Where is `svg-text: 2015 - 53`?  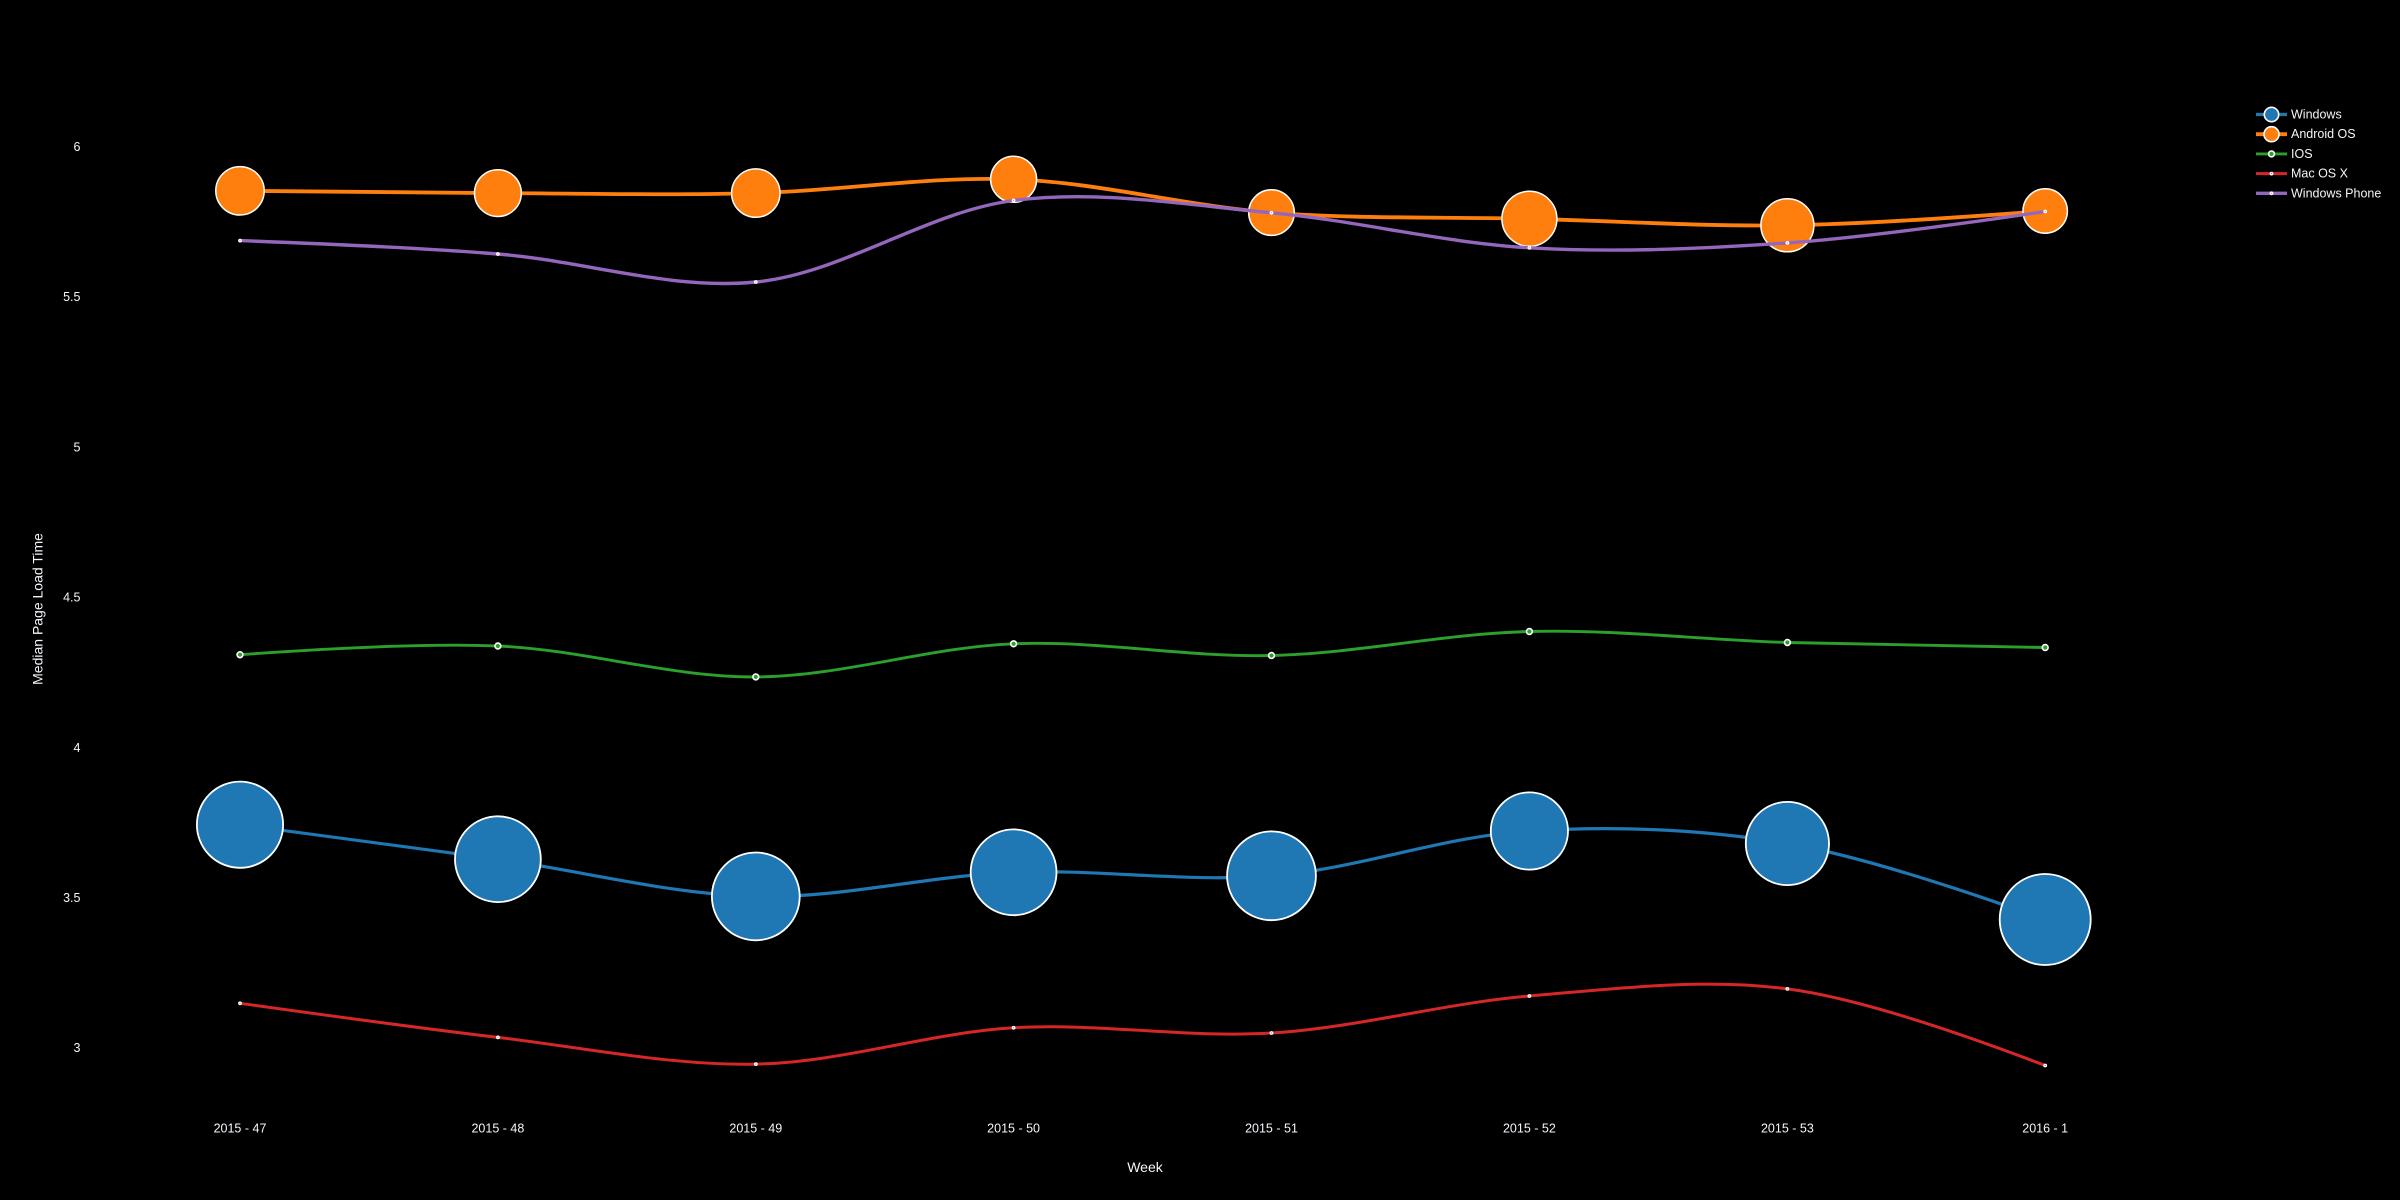 svg-text: 2015 - 53 is located at coordinates (1787, 1129).